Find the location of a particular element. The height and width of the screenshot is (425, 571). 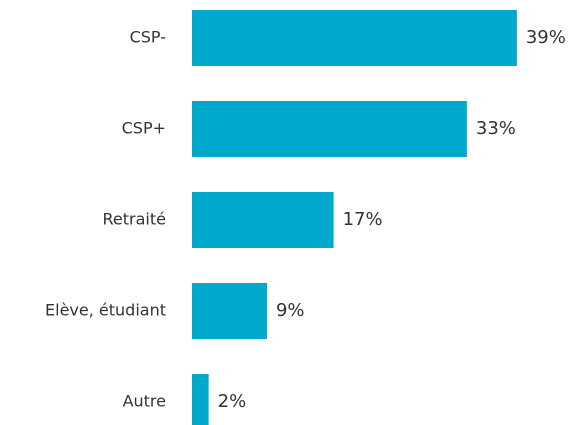

category-label: Retraité is located at coordinates (134, 219).